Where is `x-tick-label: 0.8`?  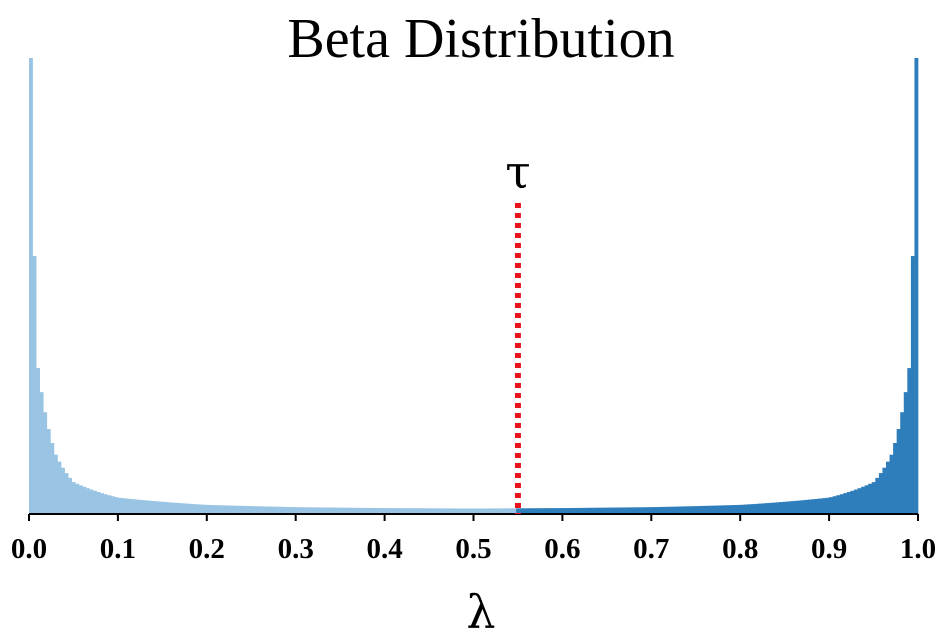
x-tick-label: 0.8 is located at coordinates (740, 549).